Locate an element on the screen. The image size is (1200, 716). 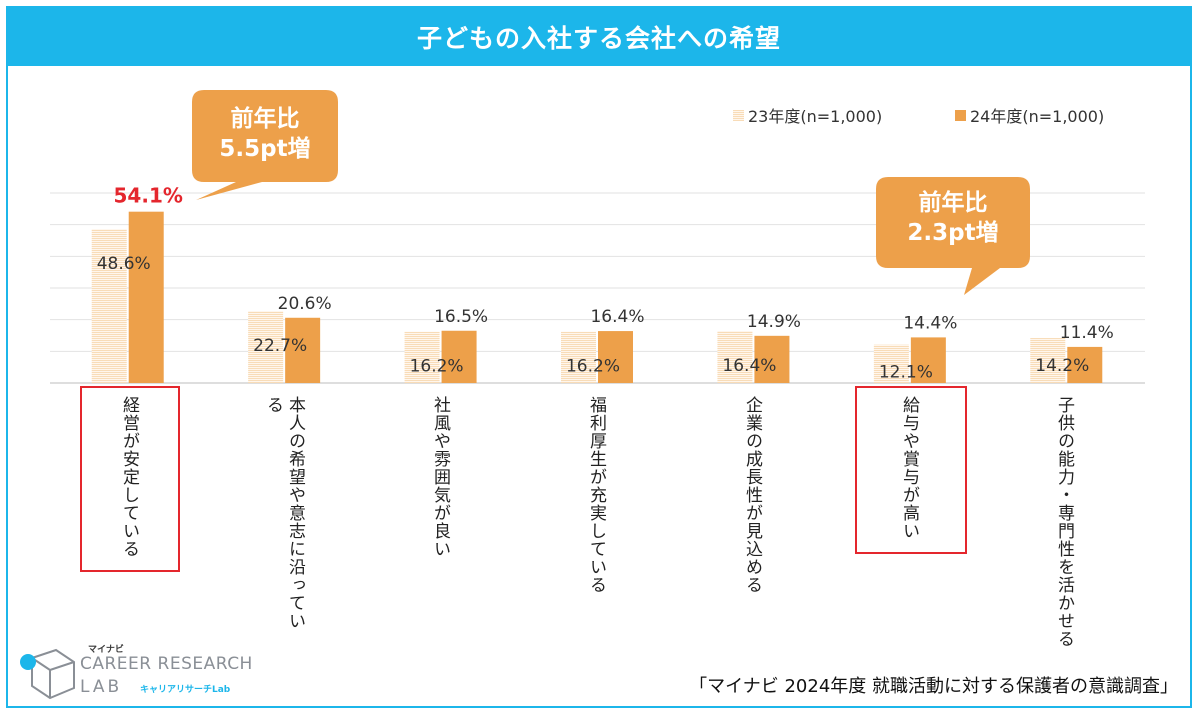
value-label-fy23-0: 48.6% is located at coordinates (124, 264).